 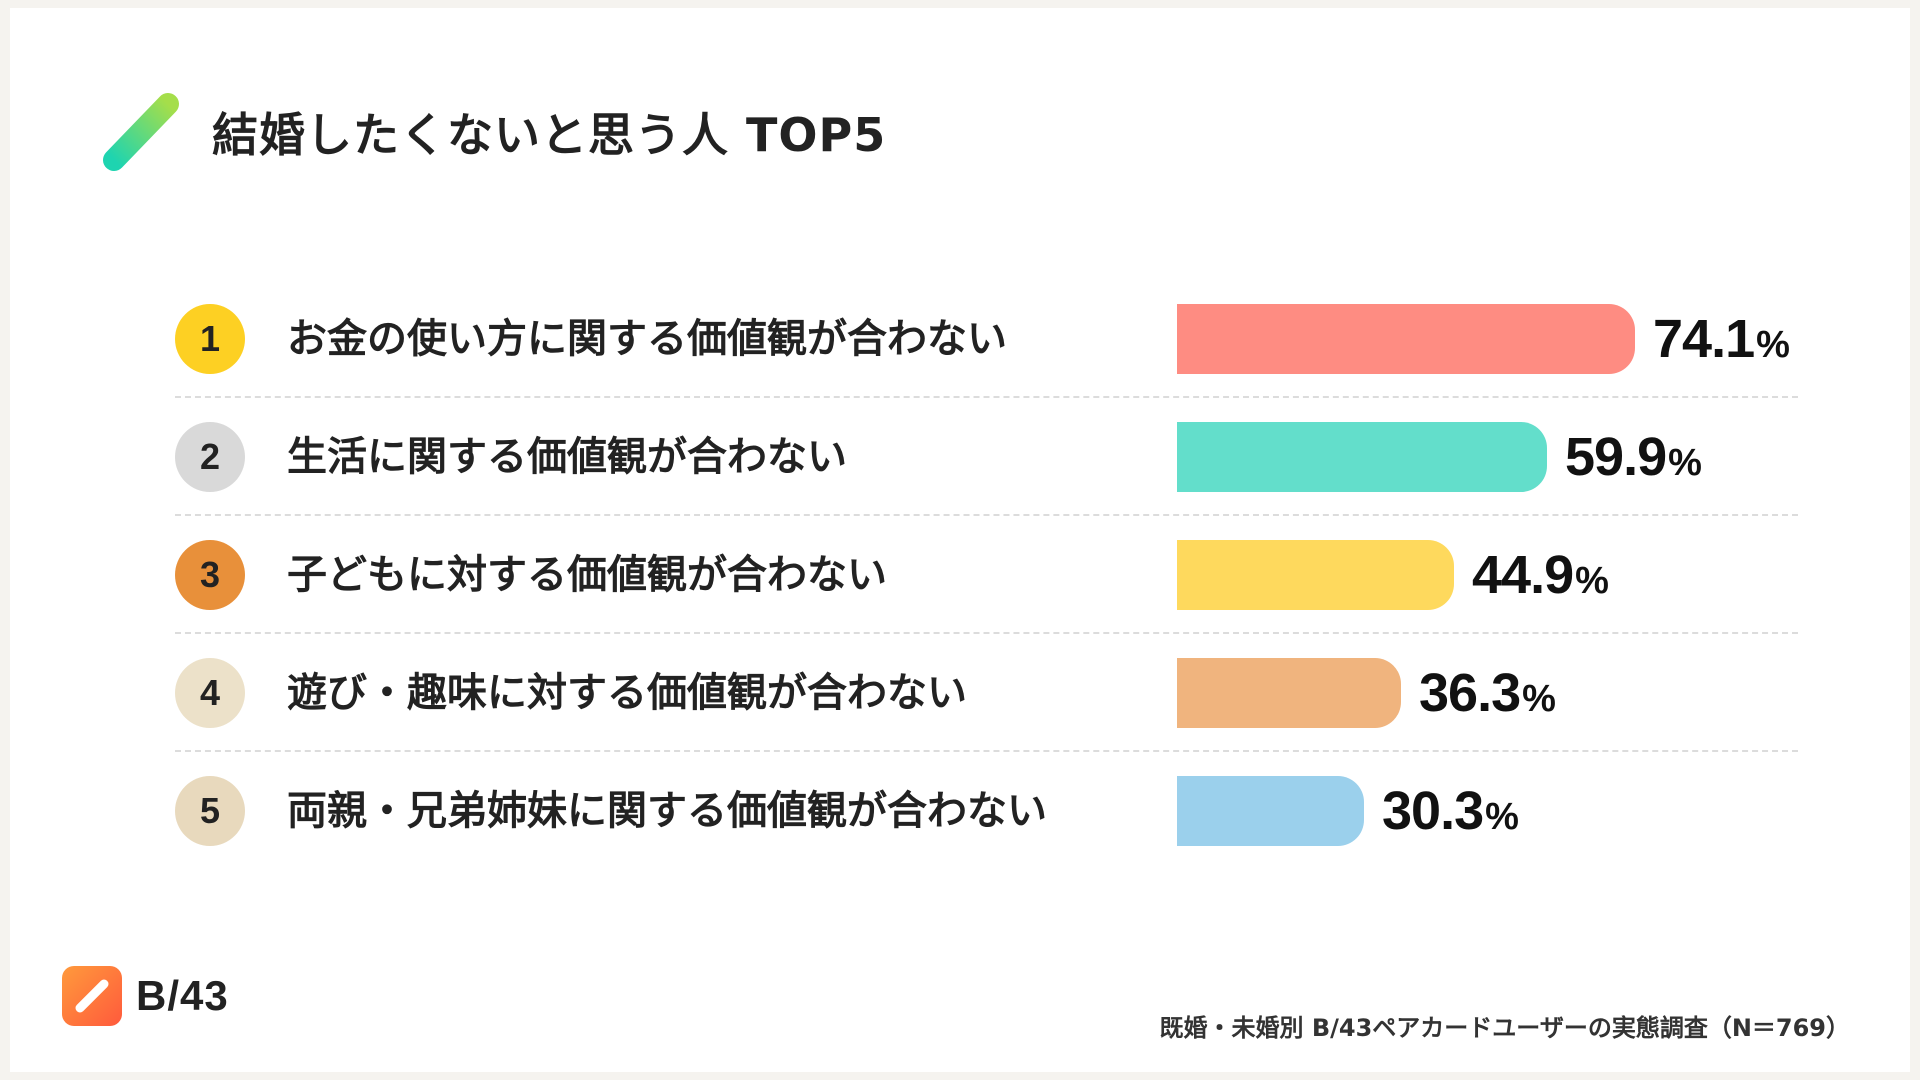 I want to click on value-label: 59.9%, so click(x=1633, y=457).